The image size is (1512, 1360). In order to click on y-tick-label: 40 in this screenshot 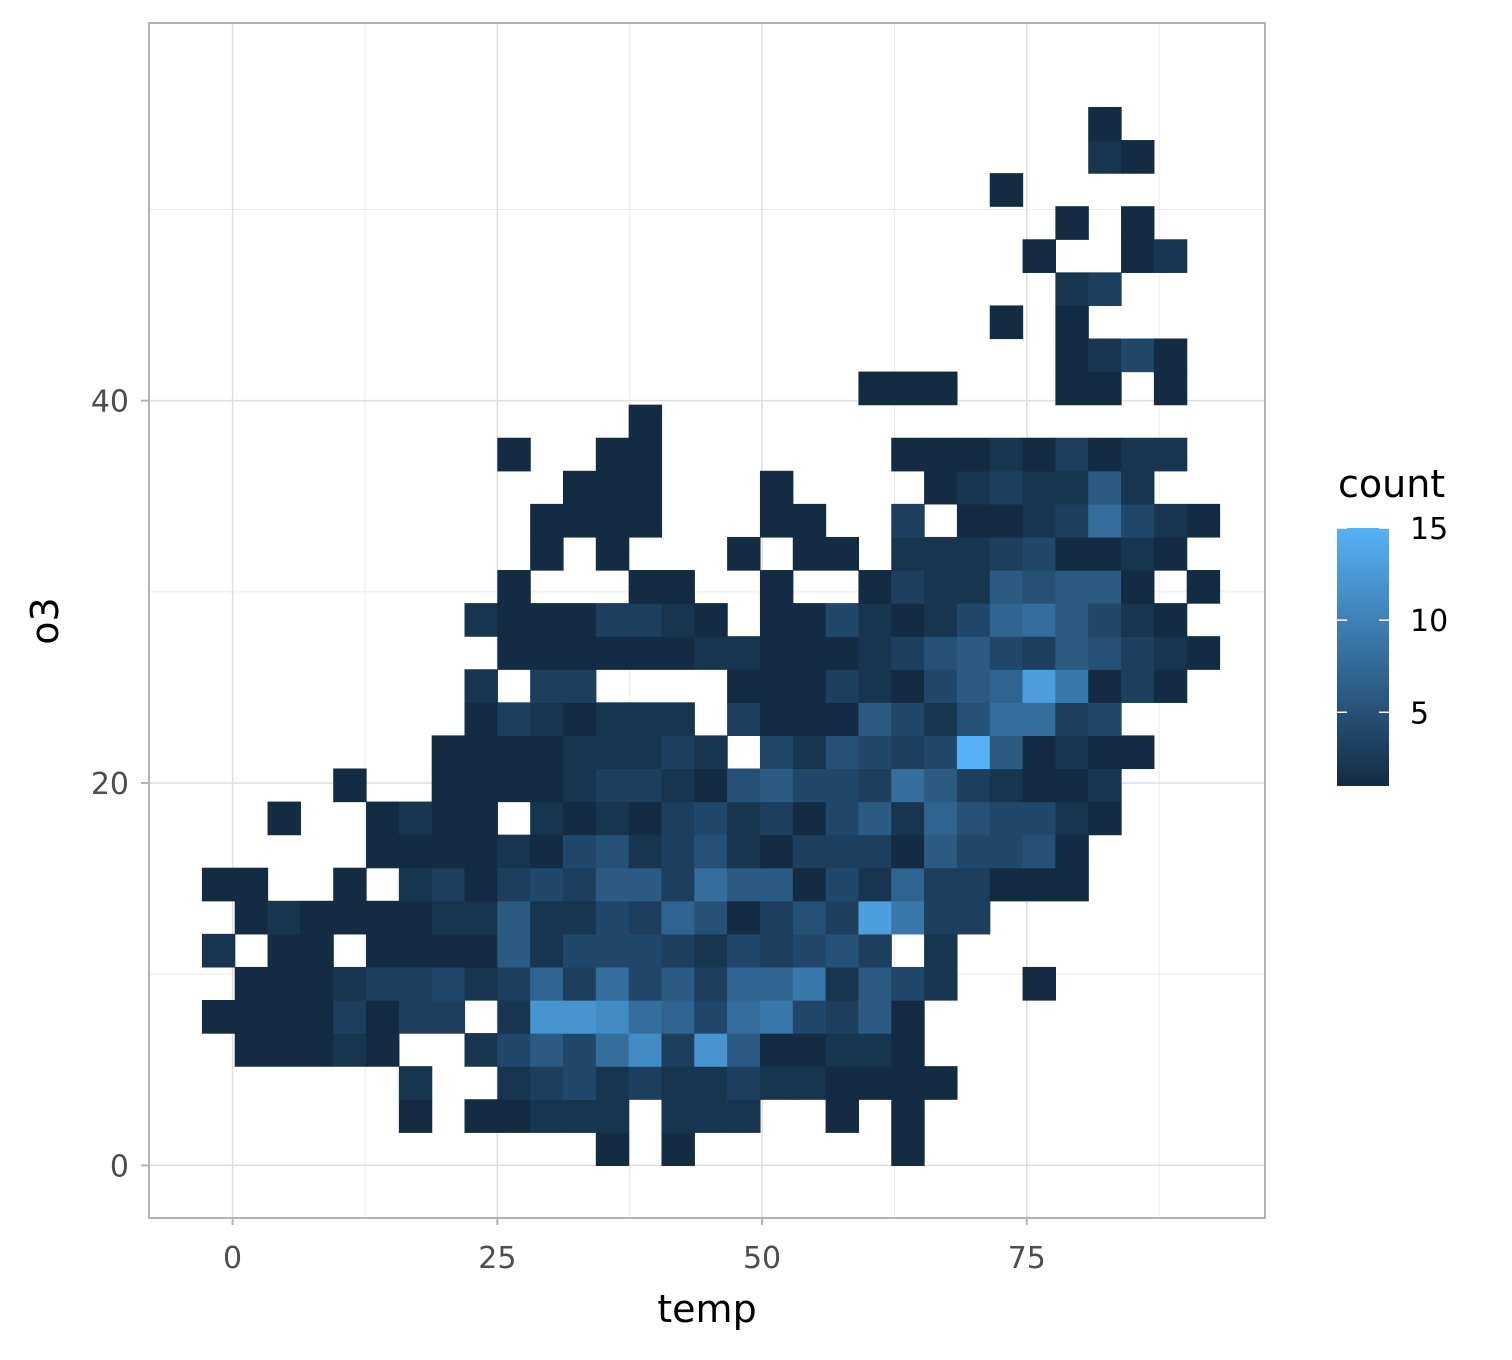, I will do `click(110, 402)`.